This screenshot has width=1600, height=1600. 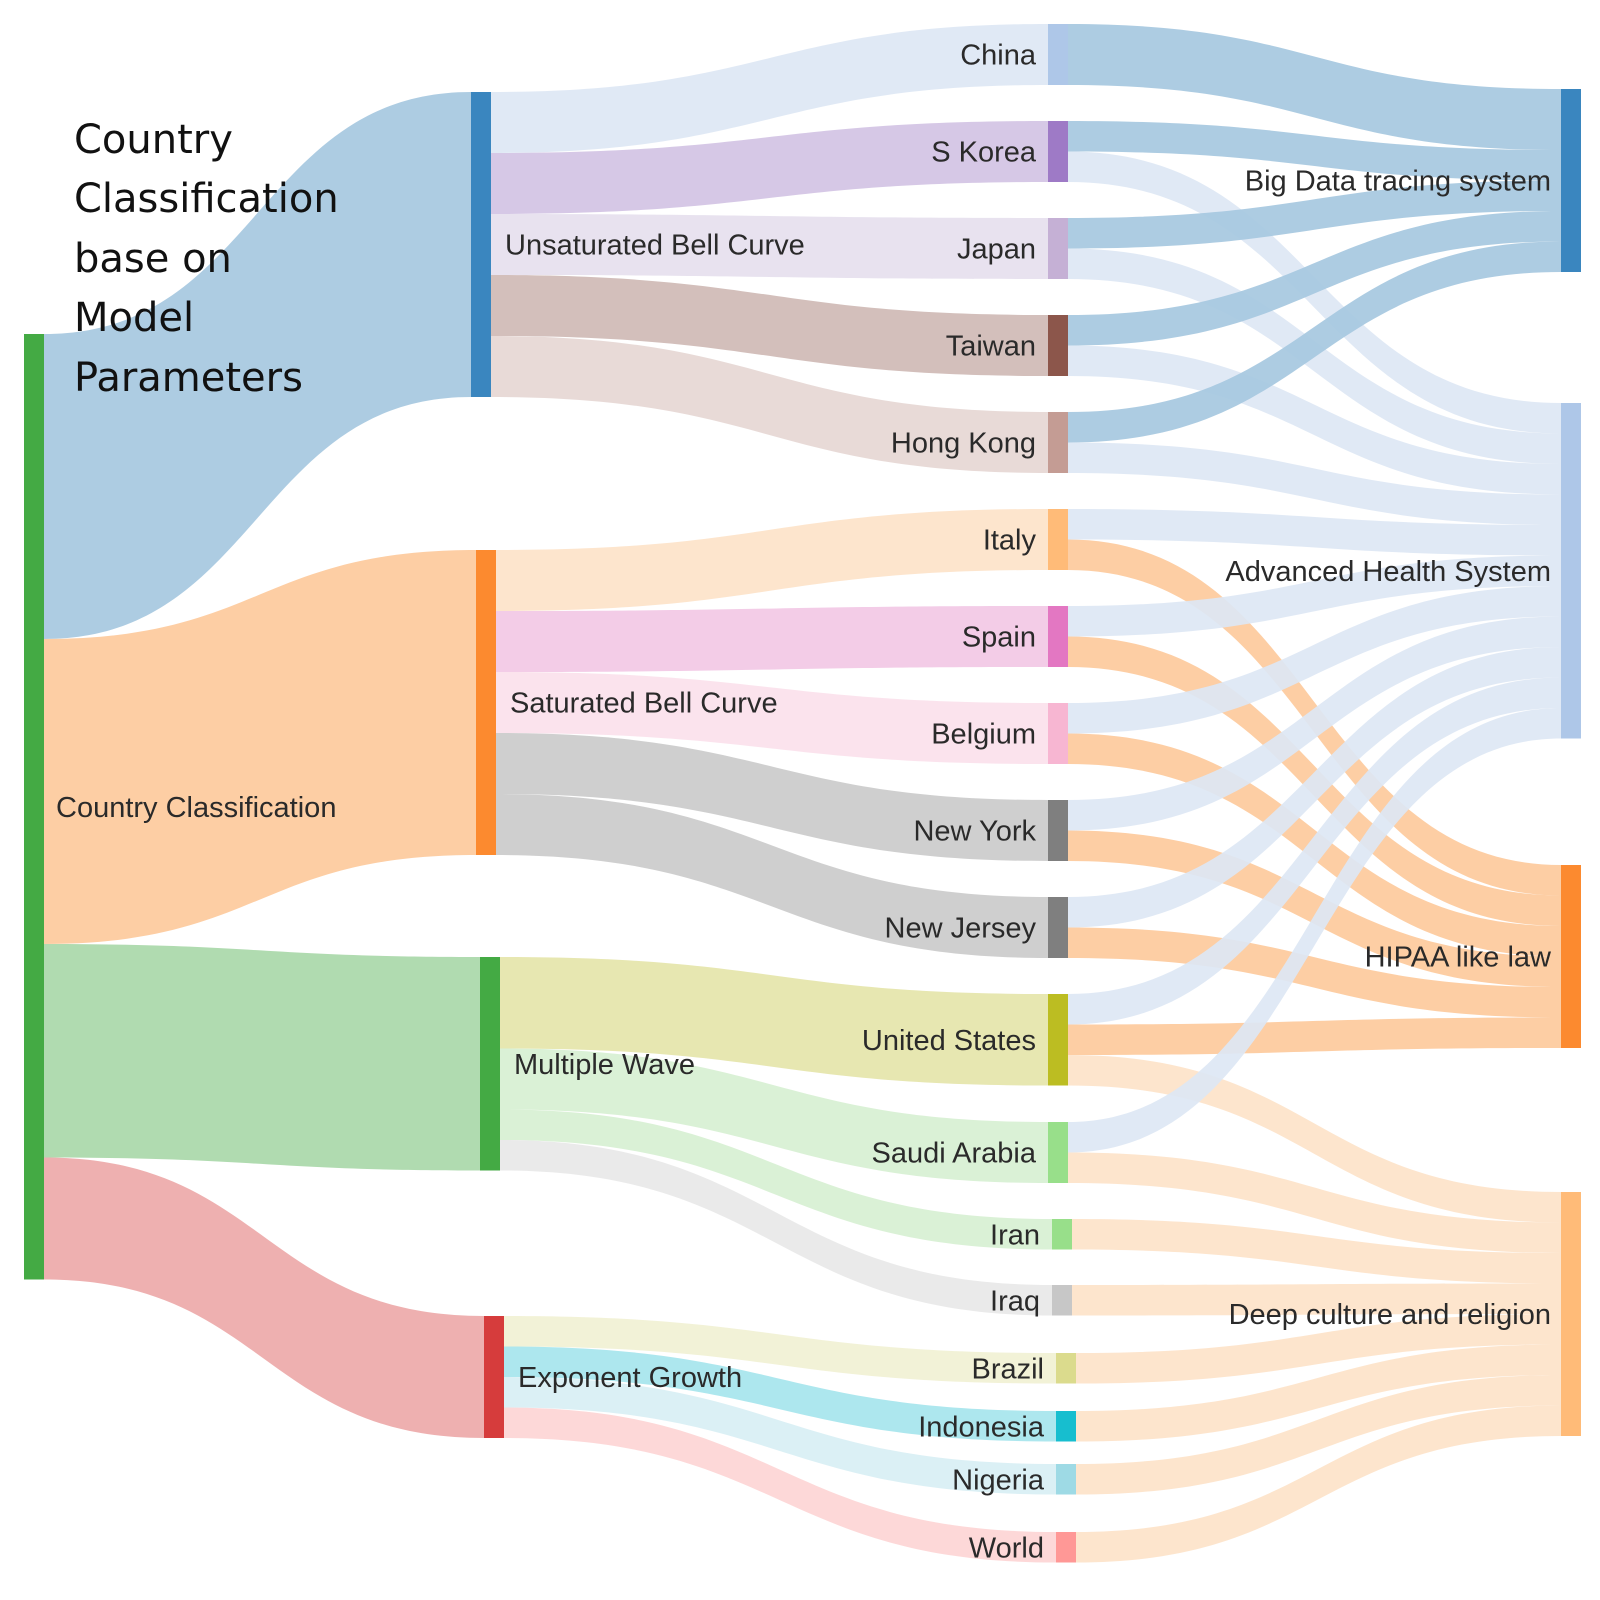 I want to click on link-root-ubc, so click(x=257, y=365).